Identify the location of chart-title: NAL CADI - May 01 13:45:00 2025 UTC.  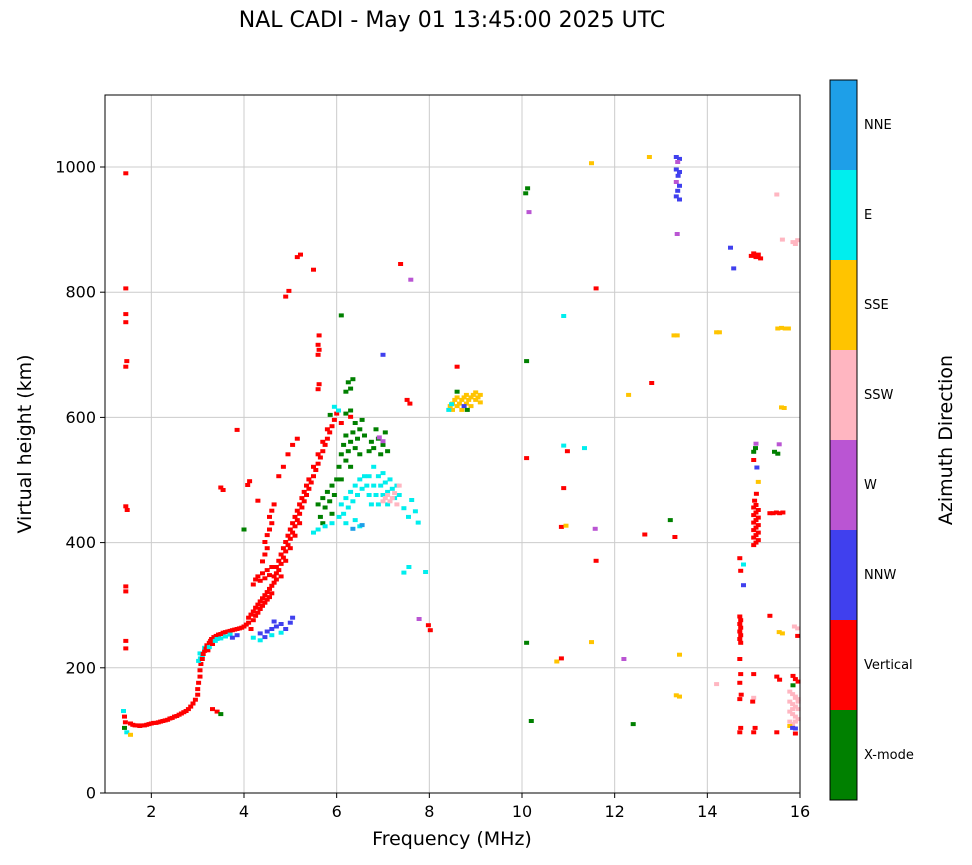
(452, 20).